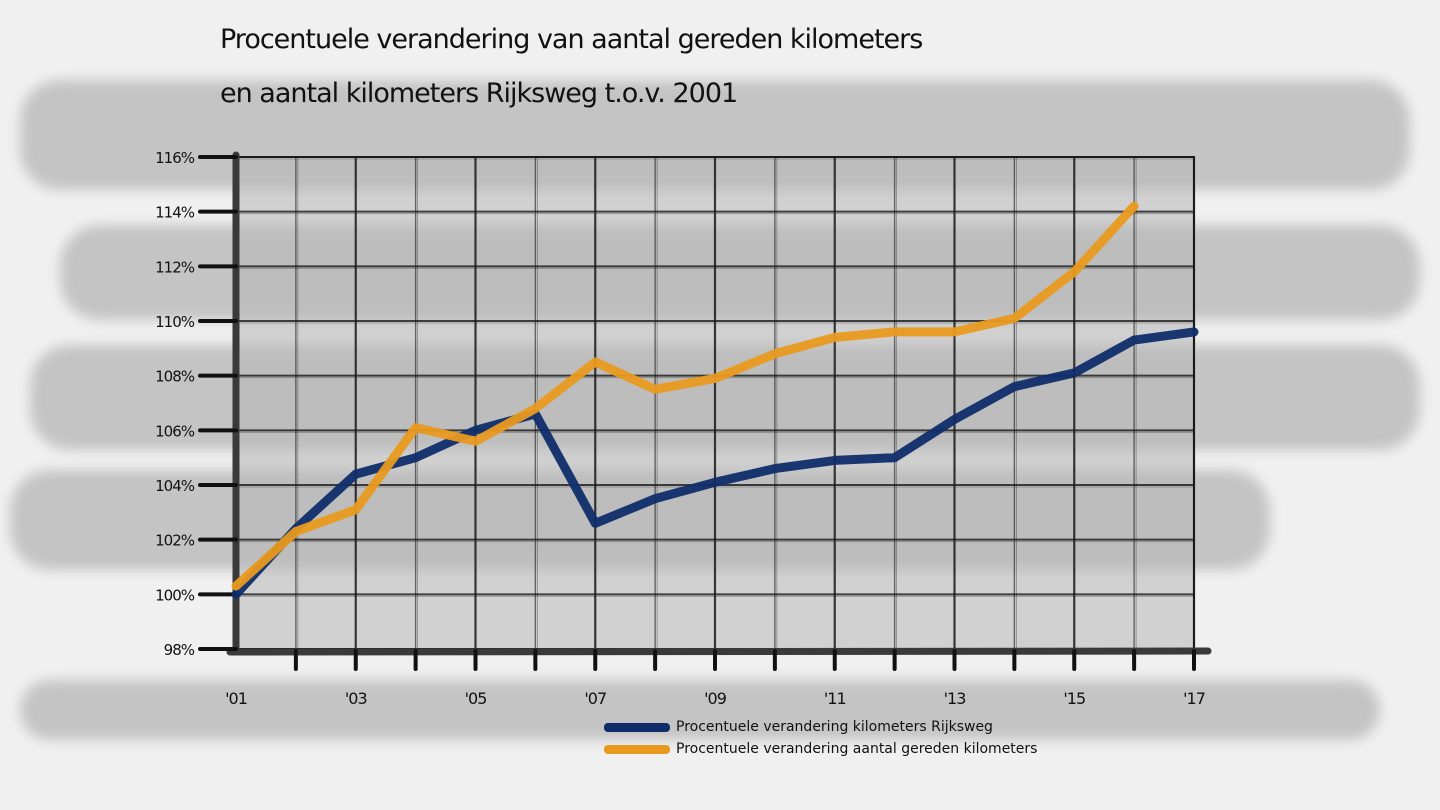 This screenshot has width=1440, height=810. What do you see at coordinates (719, 651) in the screenshot?
I see `x-axis-line` at bounding box center [719, 651].